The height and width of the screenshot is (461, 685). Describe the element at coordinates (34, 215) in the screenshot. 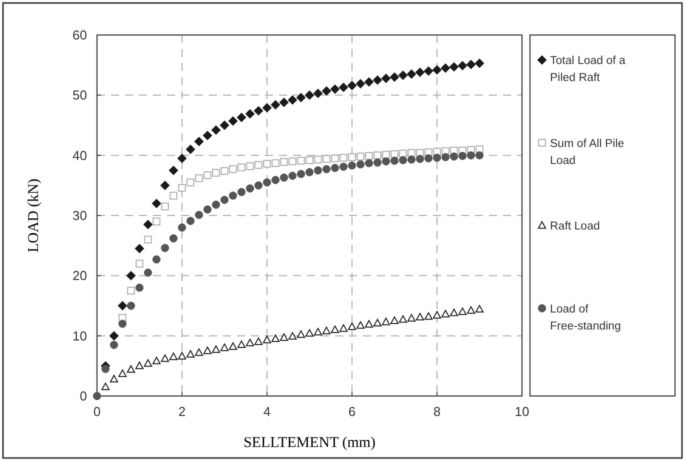

I see `y-axis-title: LOAD (kN)` at that location.